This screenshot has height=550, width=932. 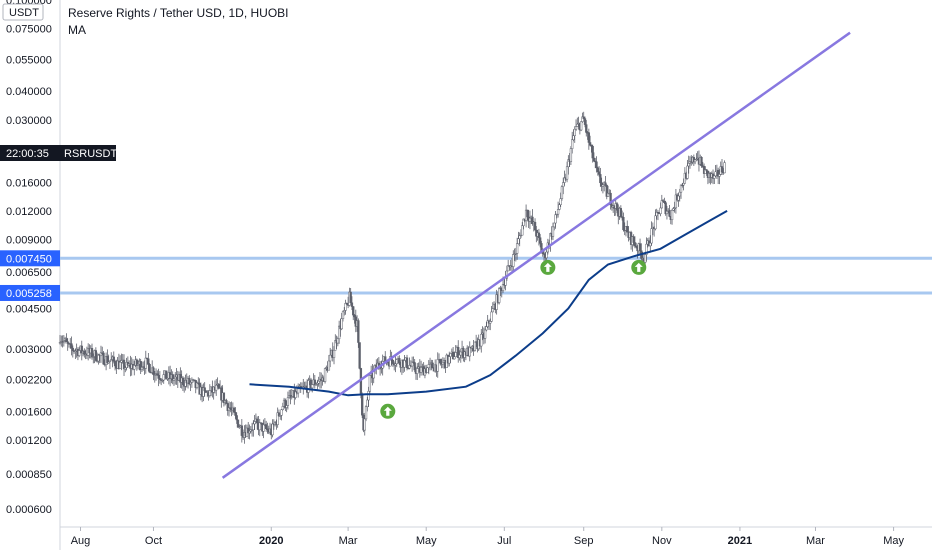 What do you see at coordinates (29, 273) in the screenshot?
I see `y-tick-label: 0.006500` at bounding box center [29, 273].